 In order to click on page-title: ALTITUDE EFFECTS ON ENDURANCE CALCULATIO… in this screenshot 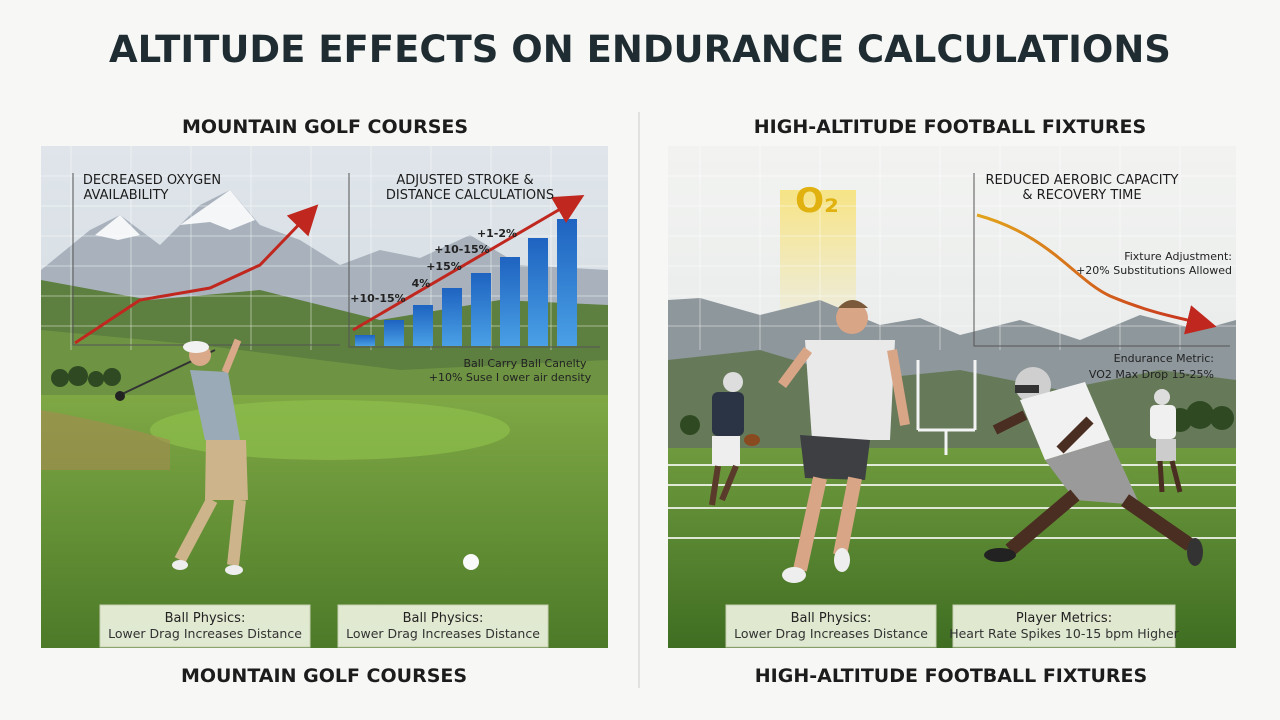, I will do `click(640, 49)`.